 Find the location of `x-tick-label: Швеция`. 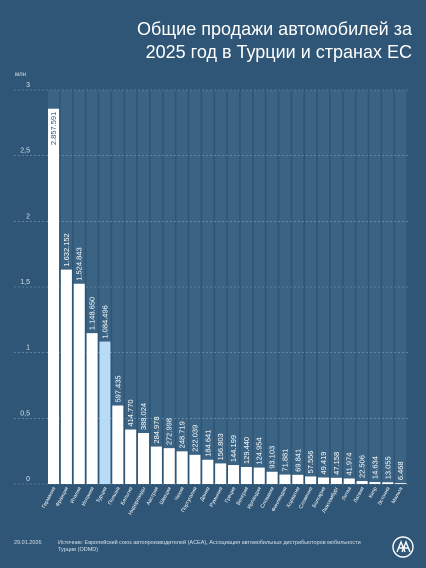

x-tick-label: Швеция is located at coordinates (166, 496).